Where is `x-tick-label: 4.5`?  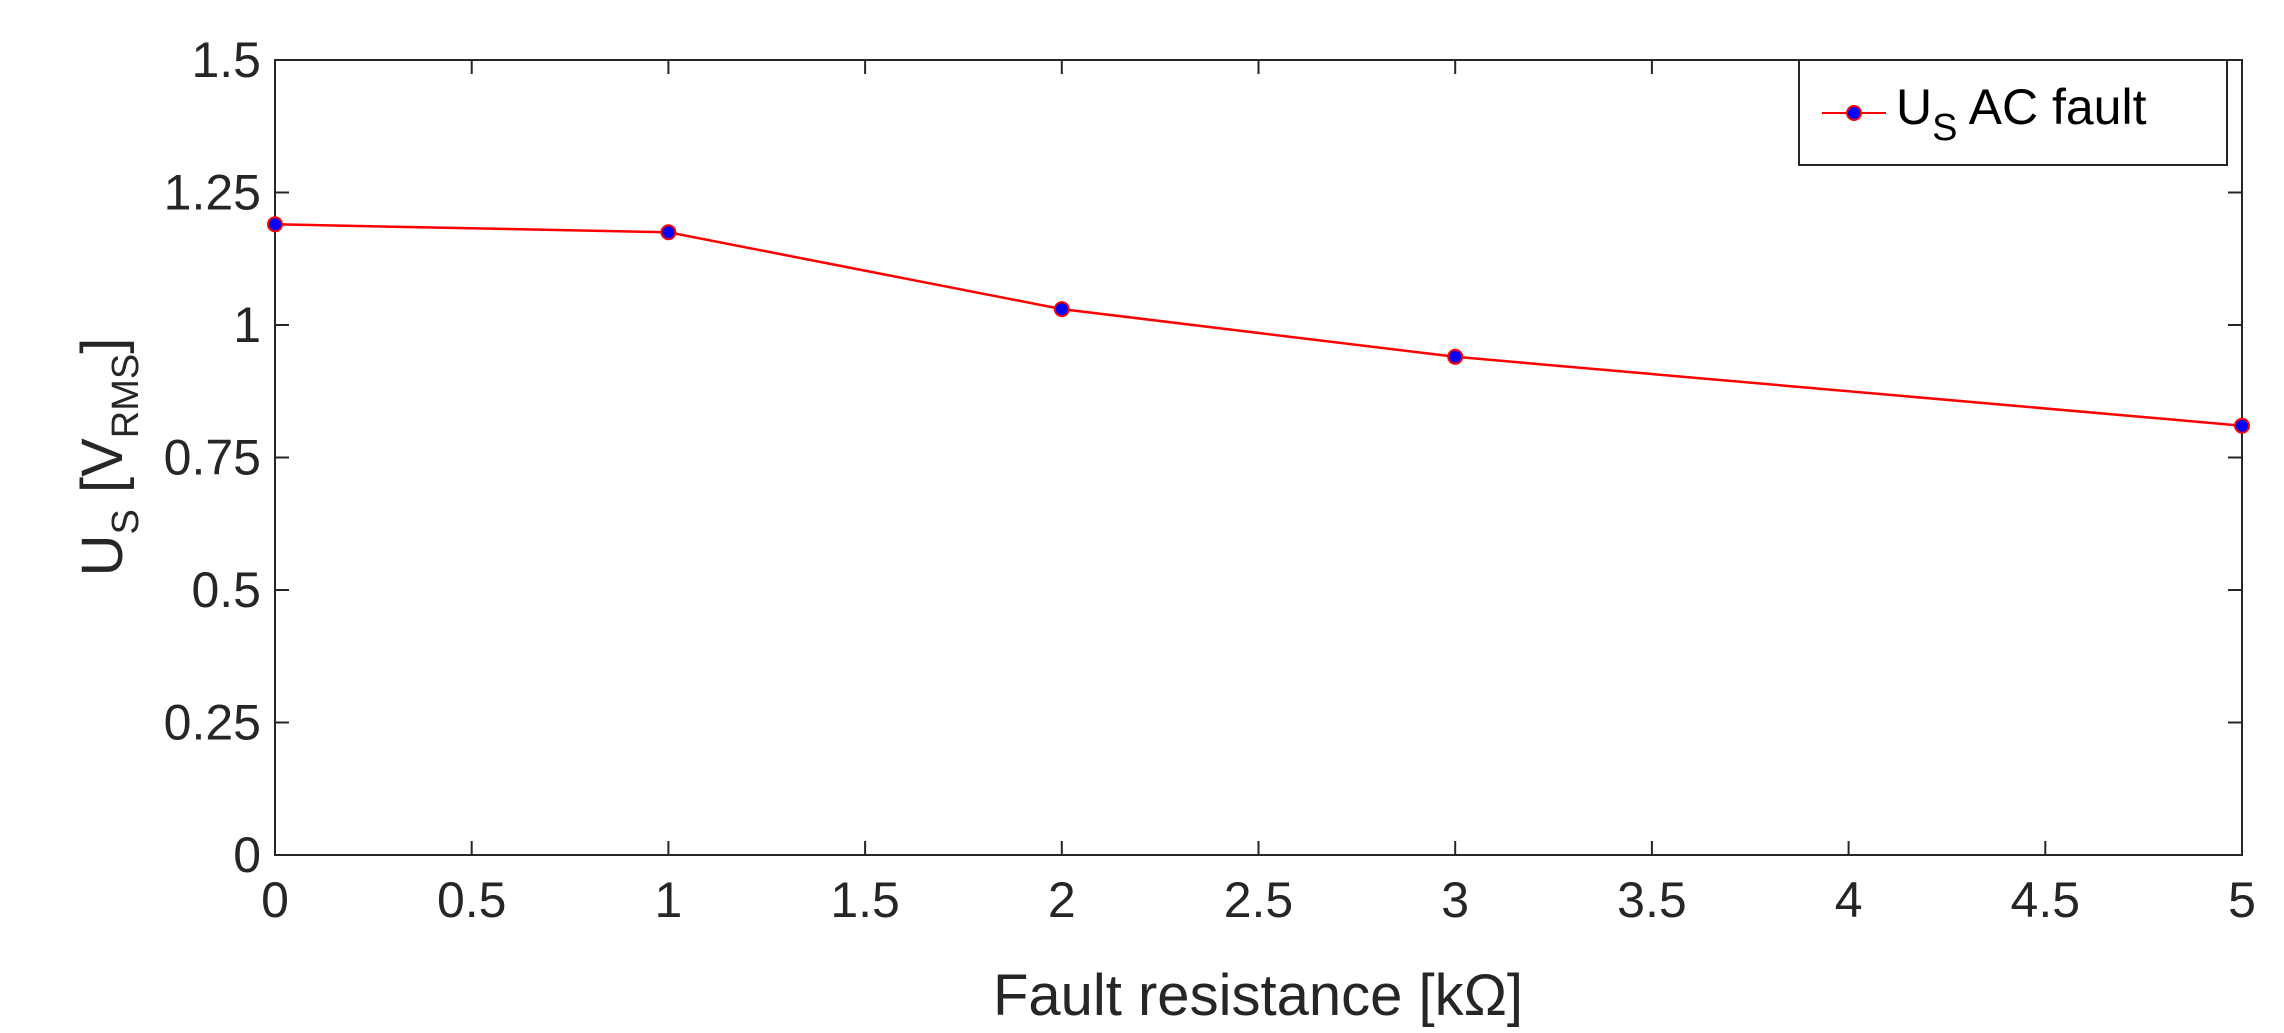 x-tick-label: 4.5 is located at coordinates (2046, 900).